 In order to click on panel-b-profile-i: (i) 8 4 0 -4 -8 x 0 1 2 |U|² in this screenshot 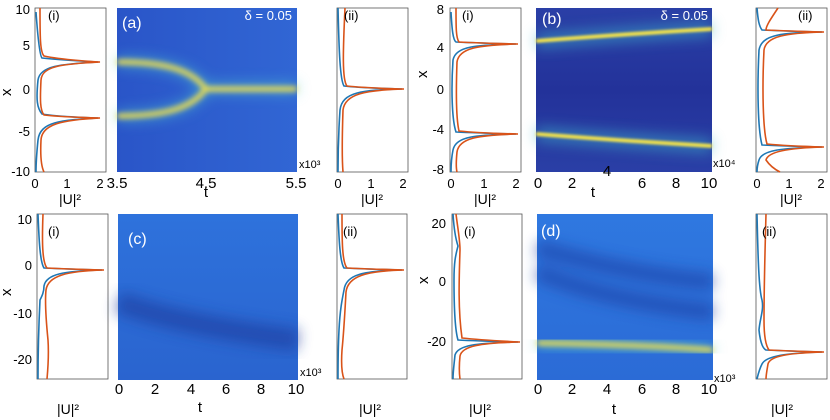, I will do `click(468, 104)`.